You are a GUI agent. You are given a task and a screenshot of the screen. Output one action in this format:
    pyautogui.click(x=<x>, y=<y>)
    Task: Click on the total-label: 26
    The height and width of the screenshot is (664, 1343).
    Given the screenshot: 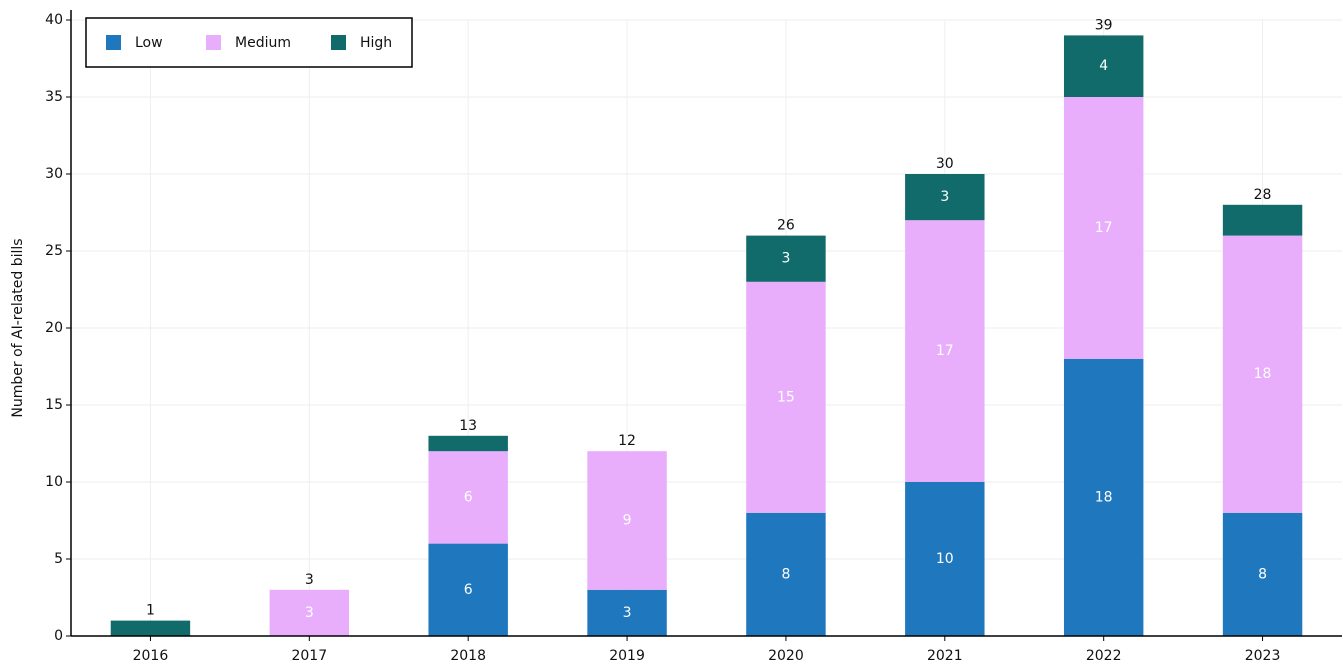 What is the action you would take?
    pyautogui.click(x=786, y=226)
    